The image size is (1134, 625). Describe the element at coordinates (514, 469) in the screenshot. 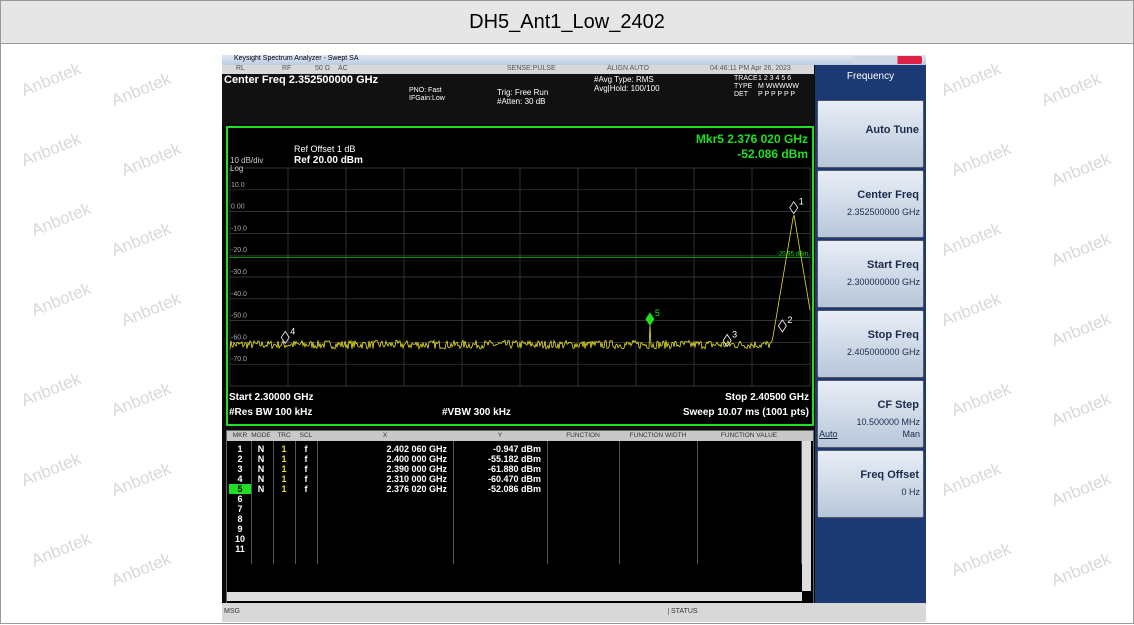

I see `table-cell: -61.880 dBm` at that location.